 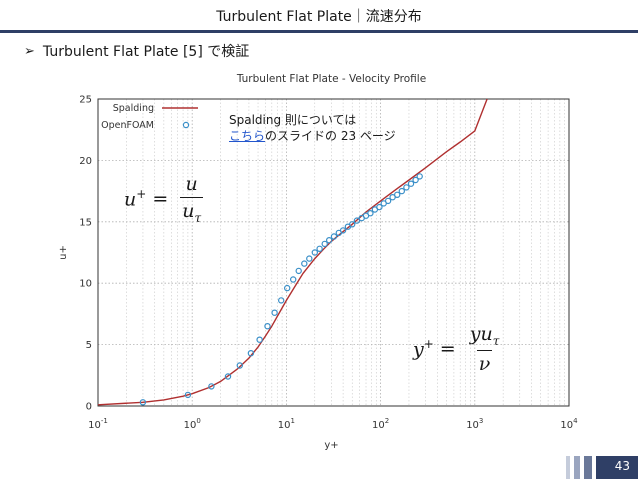 What do you see at coordinates (330, 136) in the screenshot?
I see `note-line-2-rest: のスライドの 23 ページ` at bounding box center [330, 136].